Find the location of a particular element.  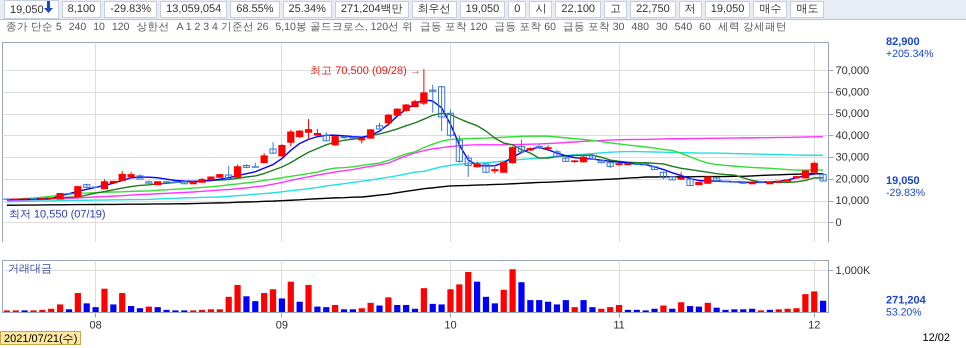

text: 10 is located at coordinates (99, 27).